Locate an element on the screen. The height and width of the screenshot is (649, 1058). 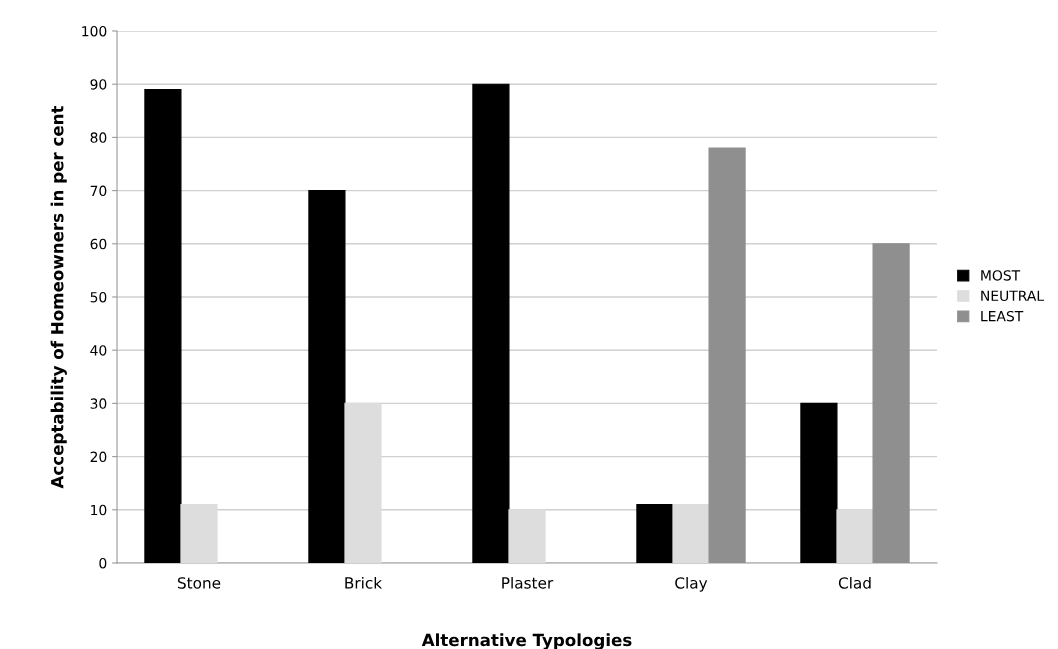
legend-label: MOST is located at coordinates (1001, 275).